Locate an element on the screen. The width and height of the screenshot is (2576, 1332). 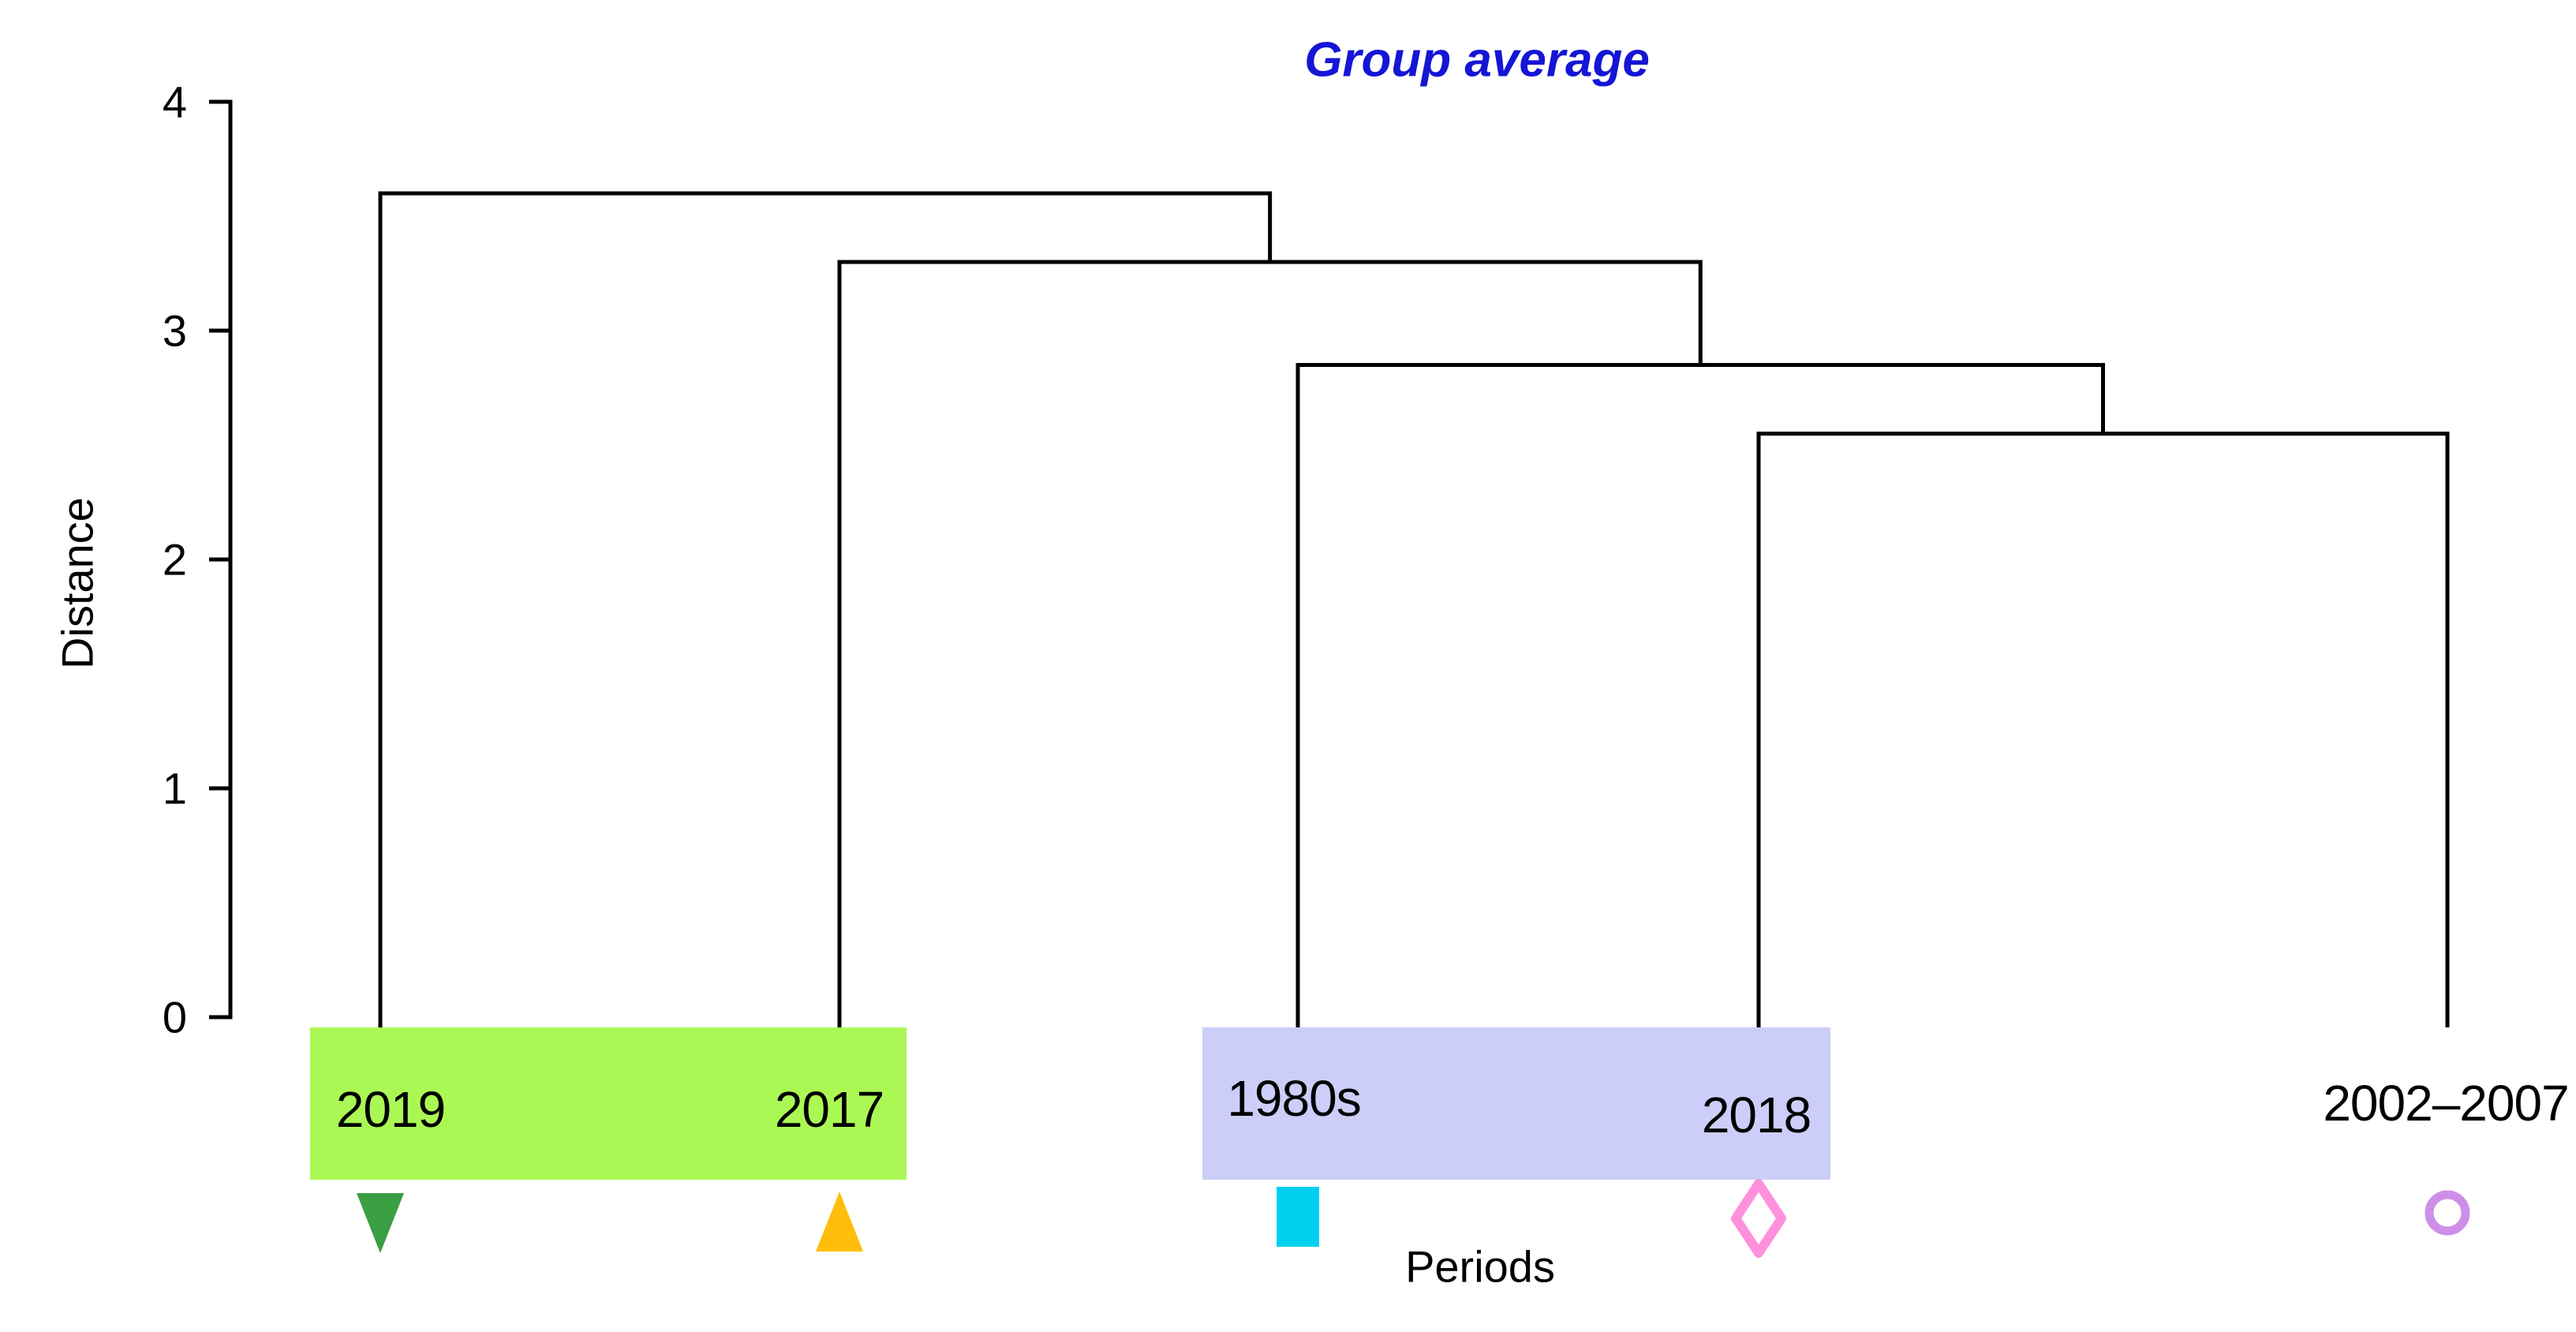
y-axis-label: Distance is located at coordinates (77, 583).